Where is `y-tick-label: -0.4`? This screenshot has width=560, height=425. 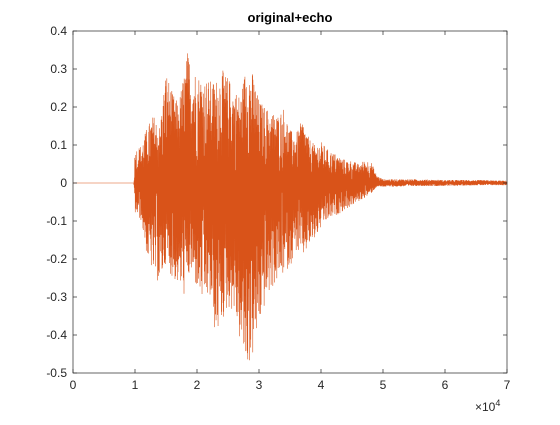 y-tick-label: -0.4 is located at coordinates (56, 335).